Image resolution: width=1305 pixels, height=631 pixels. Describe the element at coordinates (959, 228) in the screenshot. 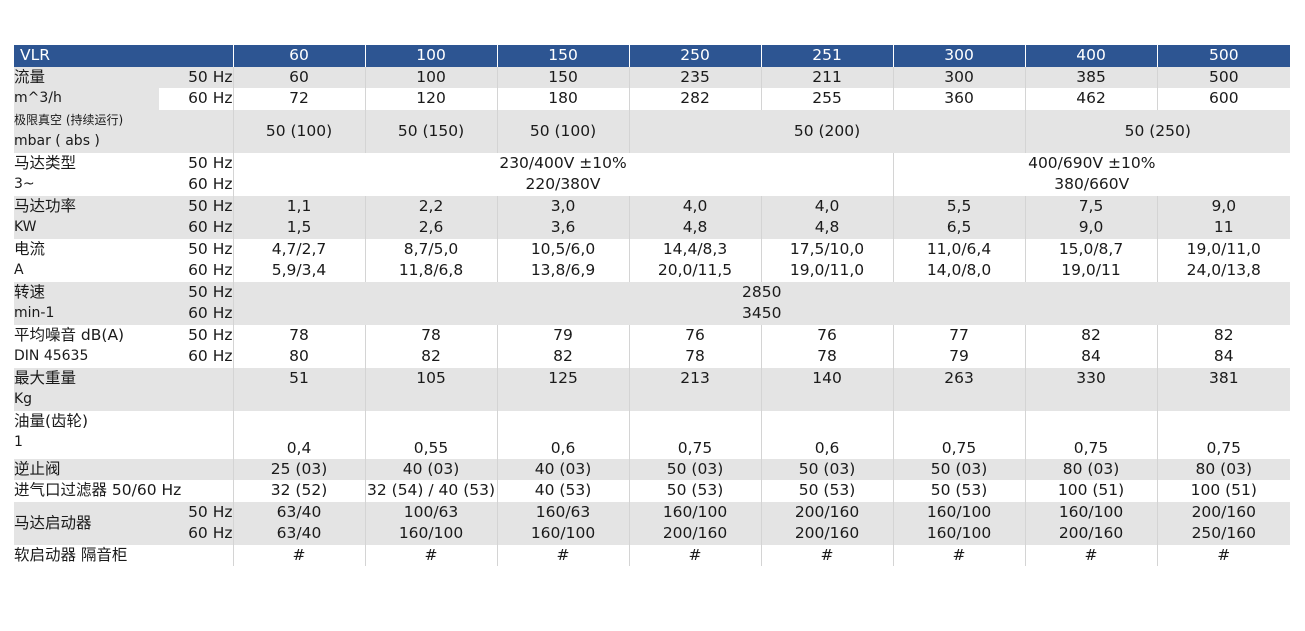

I see `cell: 6,5` at that location.